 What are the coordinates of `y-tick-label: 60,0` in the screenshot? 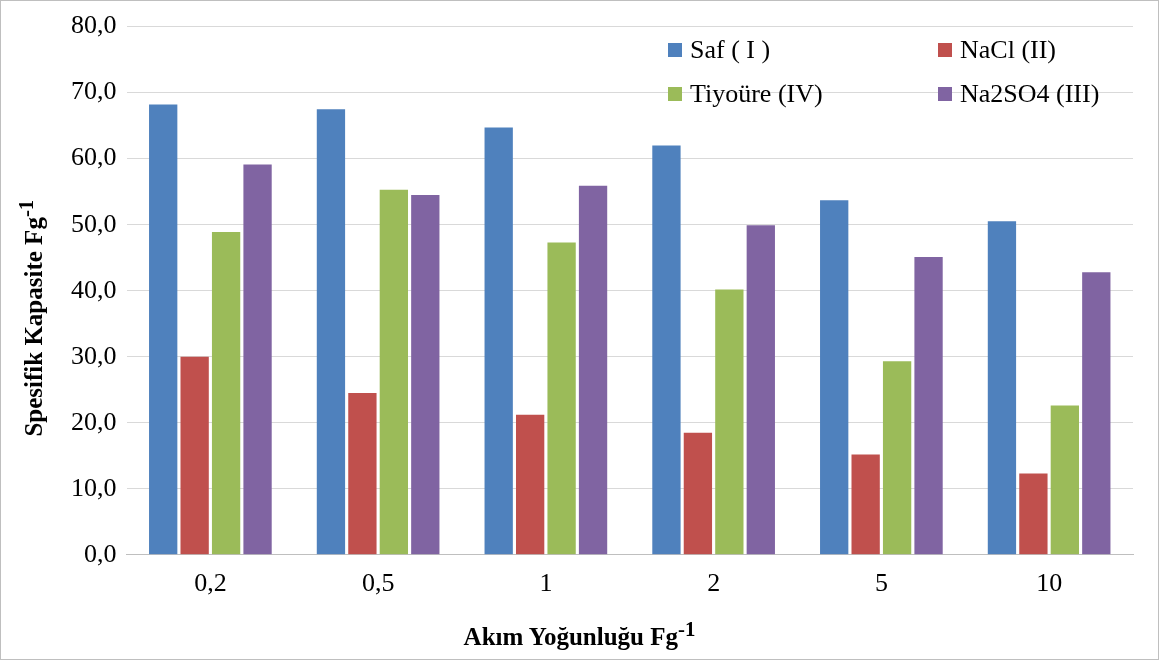 It's located at (94, 157).